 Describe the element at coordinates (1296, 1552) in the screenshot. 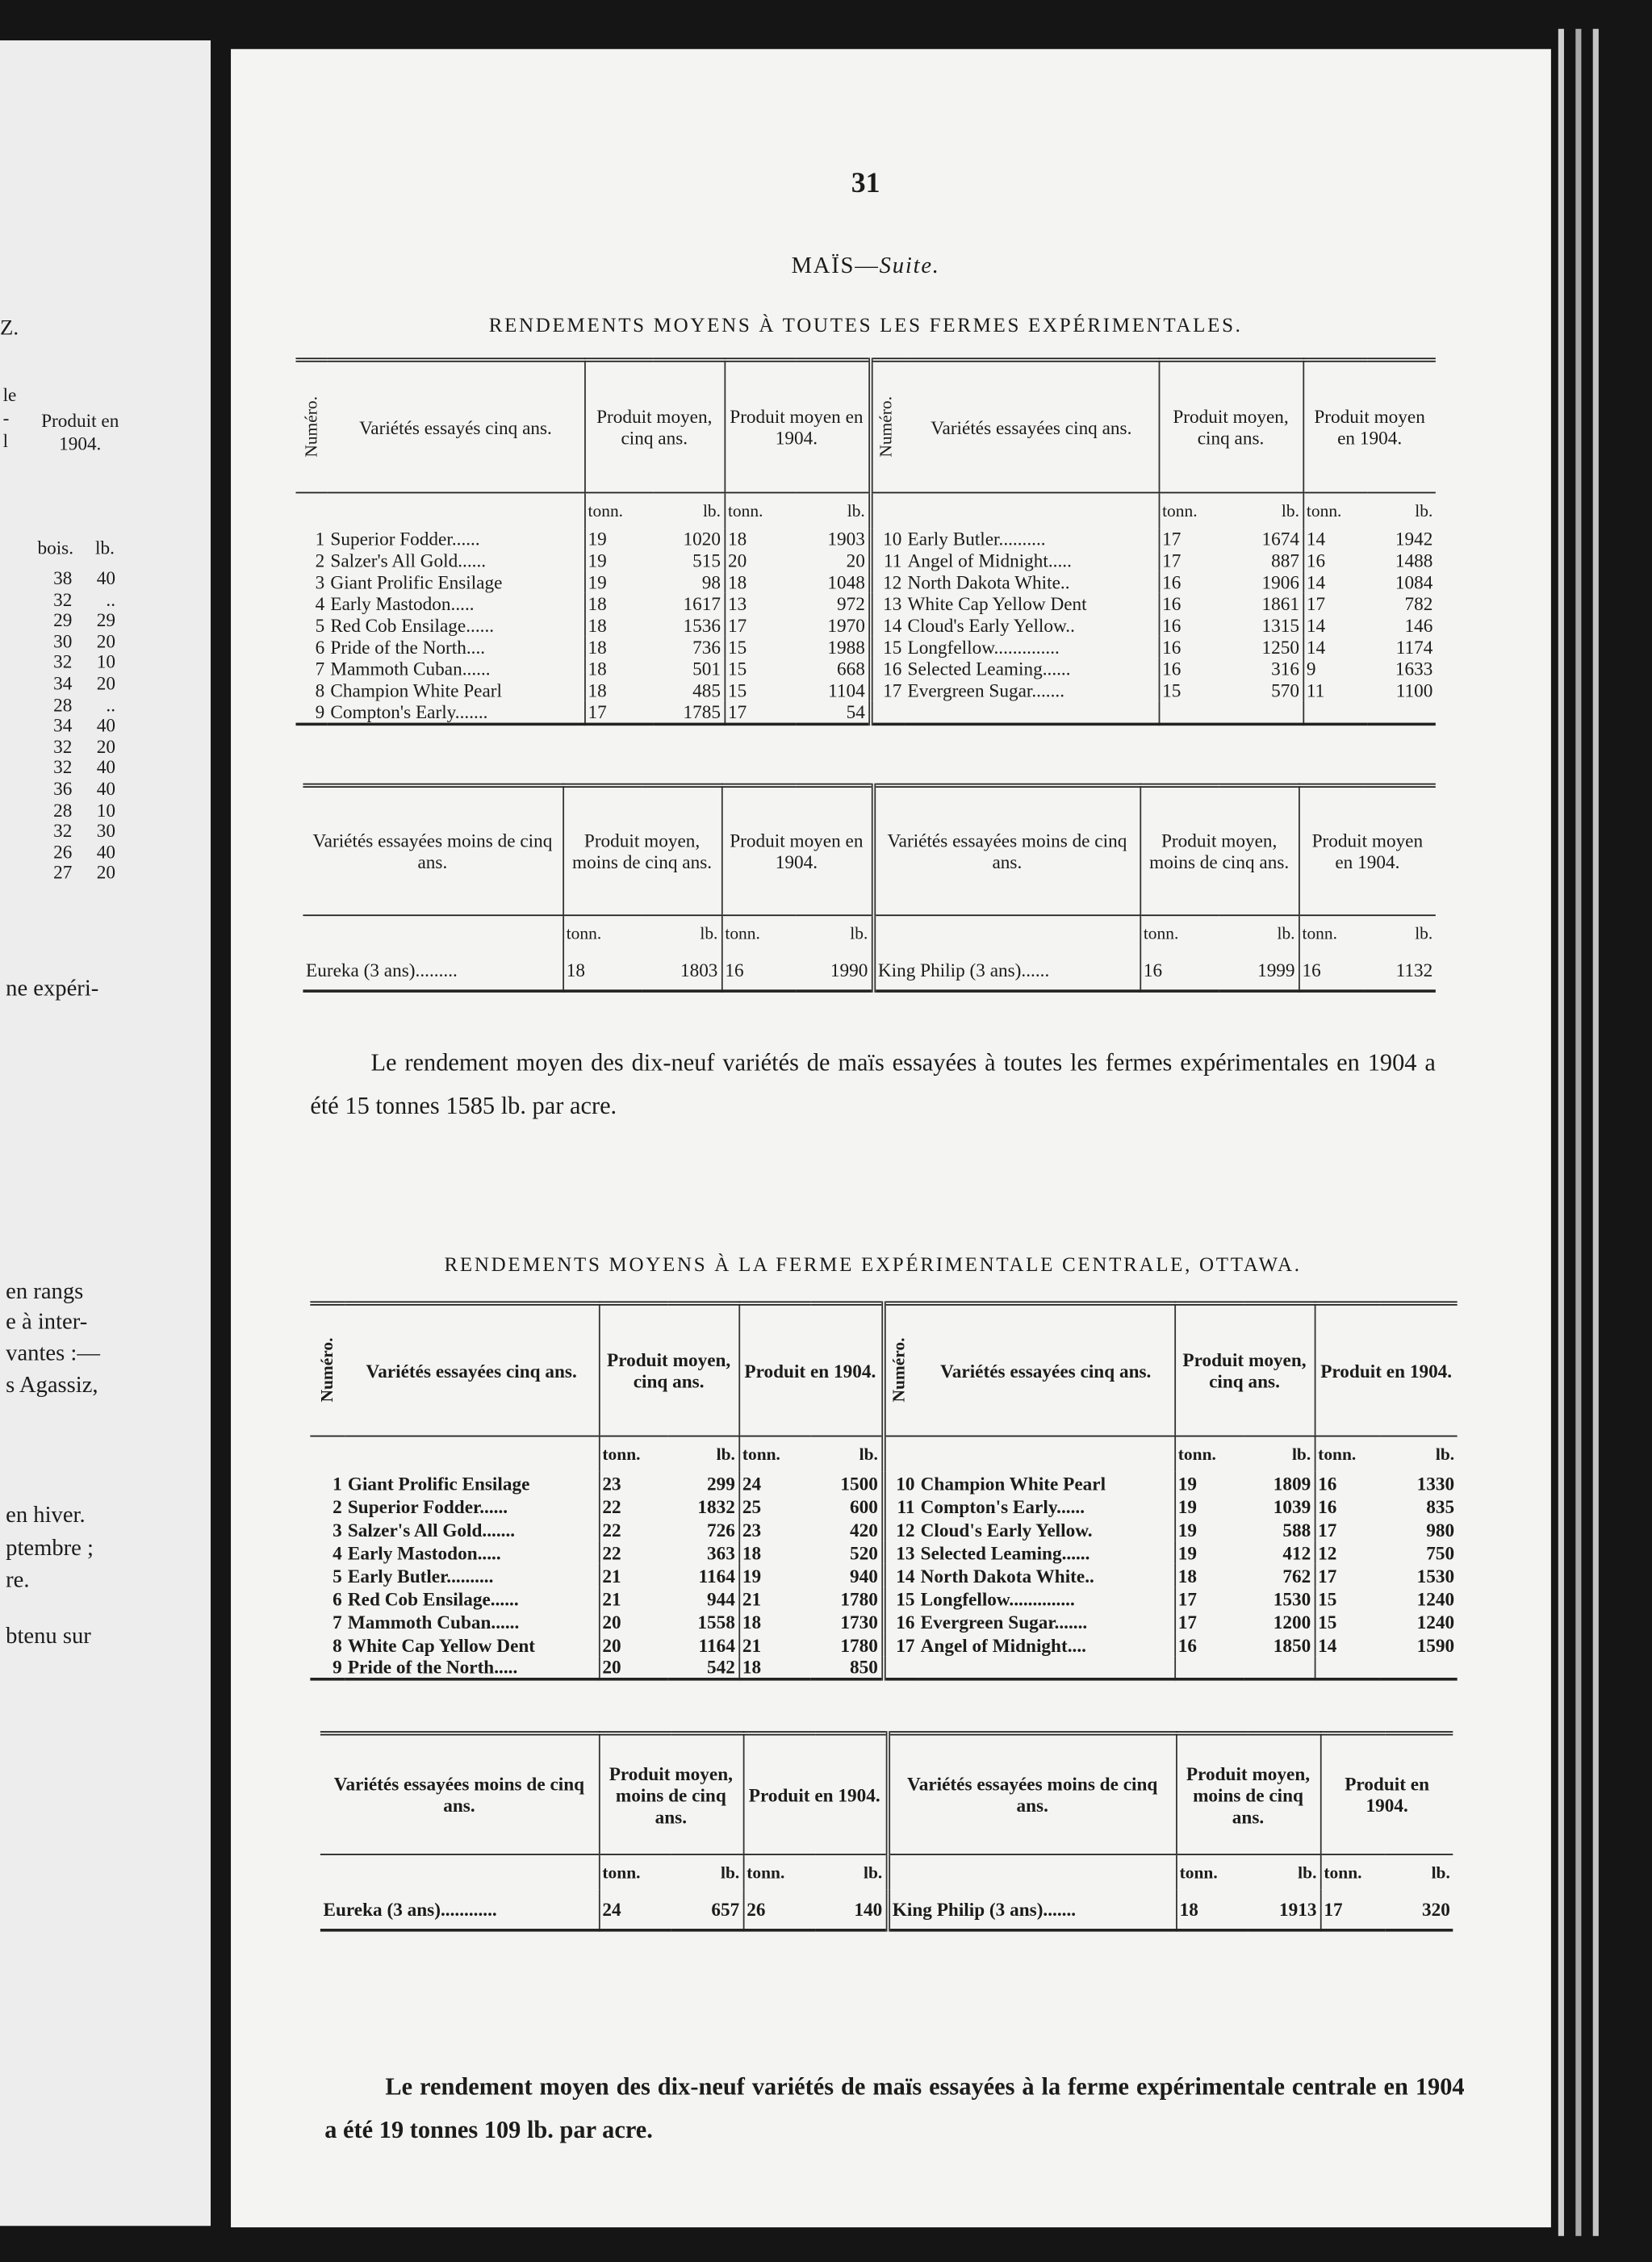

I see `value: 412` at that location.